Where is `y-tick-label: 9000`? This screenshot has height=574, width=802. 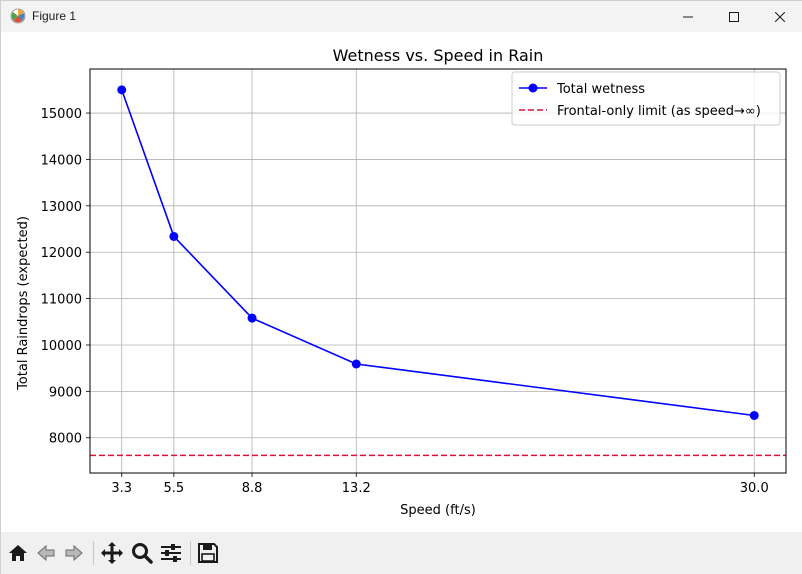 y-tick-label: 9000 is located at coordinates (65, 392).